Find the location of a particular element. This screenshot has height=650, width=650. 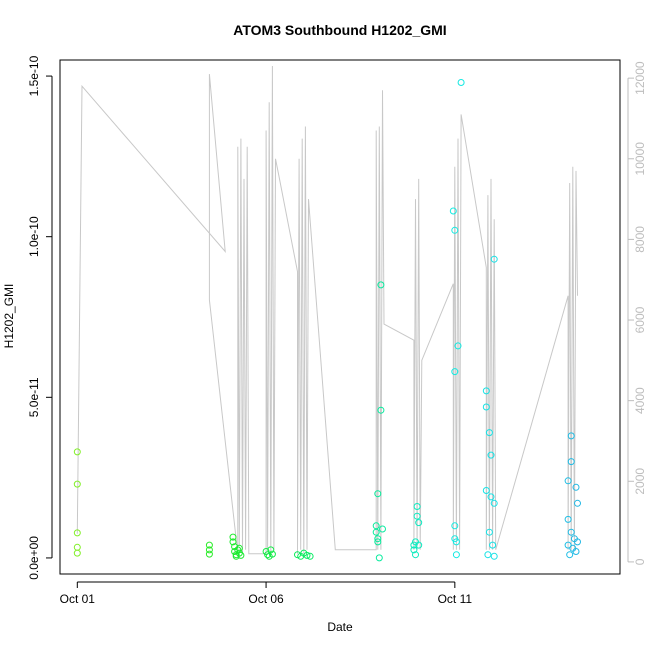

x-axis-label: Date is located at coordinates (340, 627).